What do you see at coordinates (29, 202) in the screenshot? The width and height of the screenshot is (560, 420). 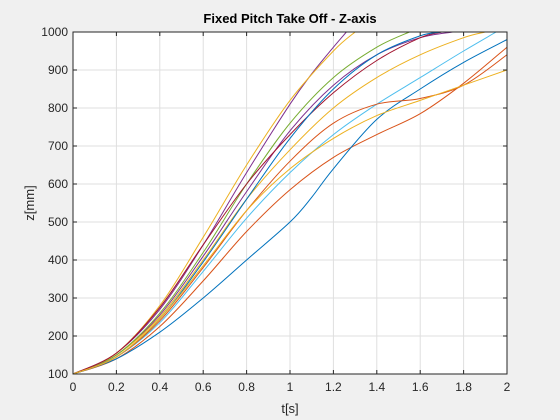 I see `y-axis-label: z[mm]` at bounding box center [29, 202].